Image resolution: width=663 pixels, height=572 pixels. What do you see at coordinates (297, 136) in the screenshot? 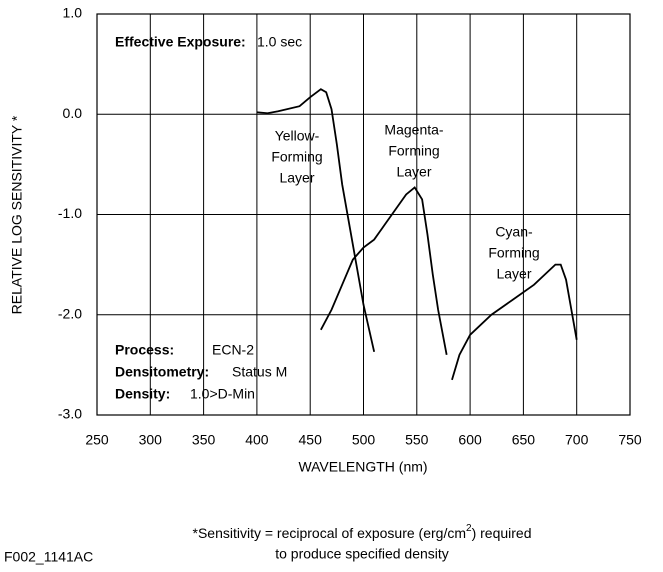
I see `series-label: Yellow-` at bounding box center [297, 136].